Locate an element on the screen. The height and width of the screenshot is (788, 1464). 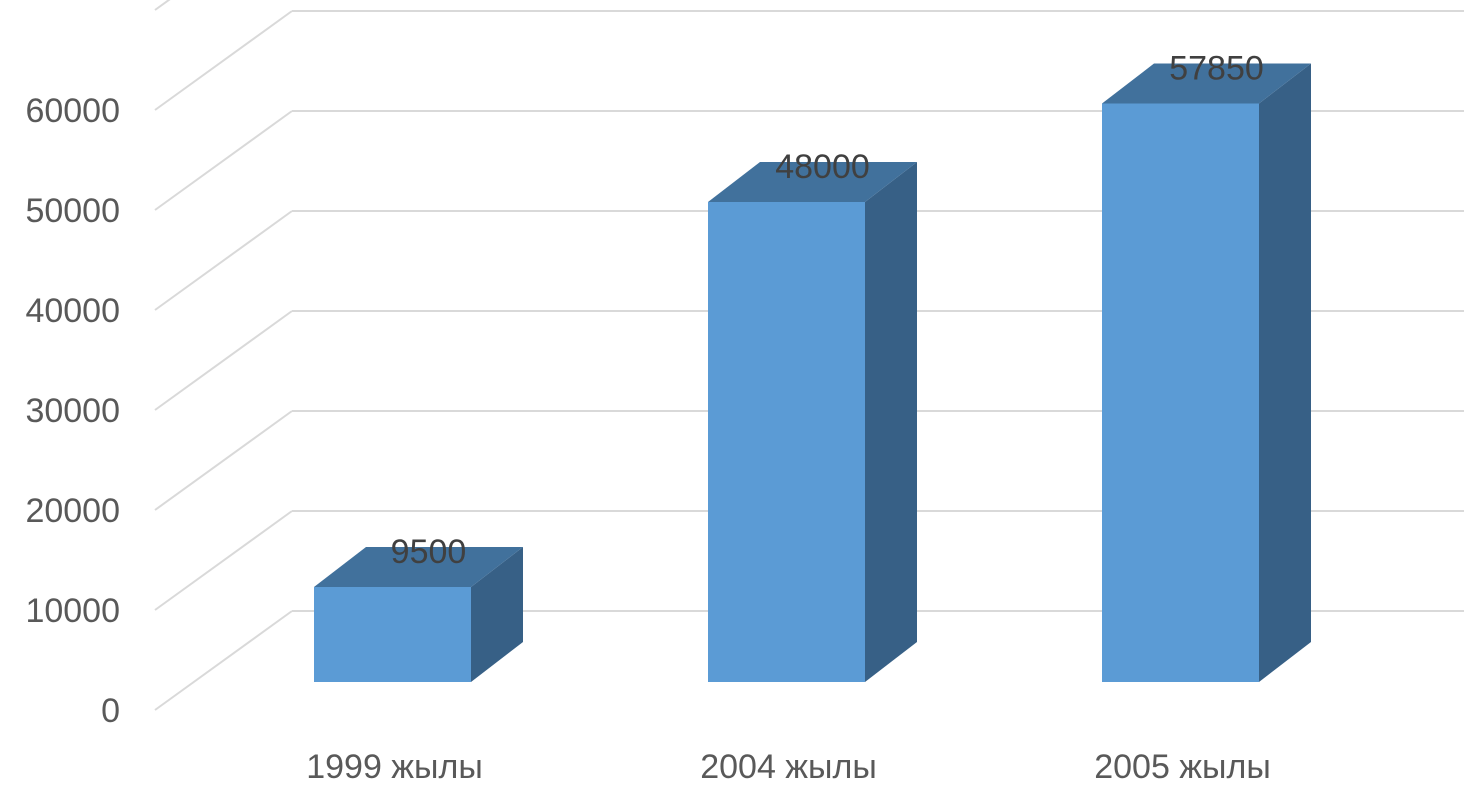
y-tick-label: 10000 is located at coordinates (72, 611).